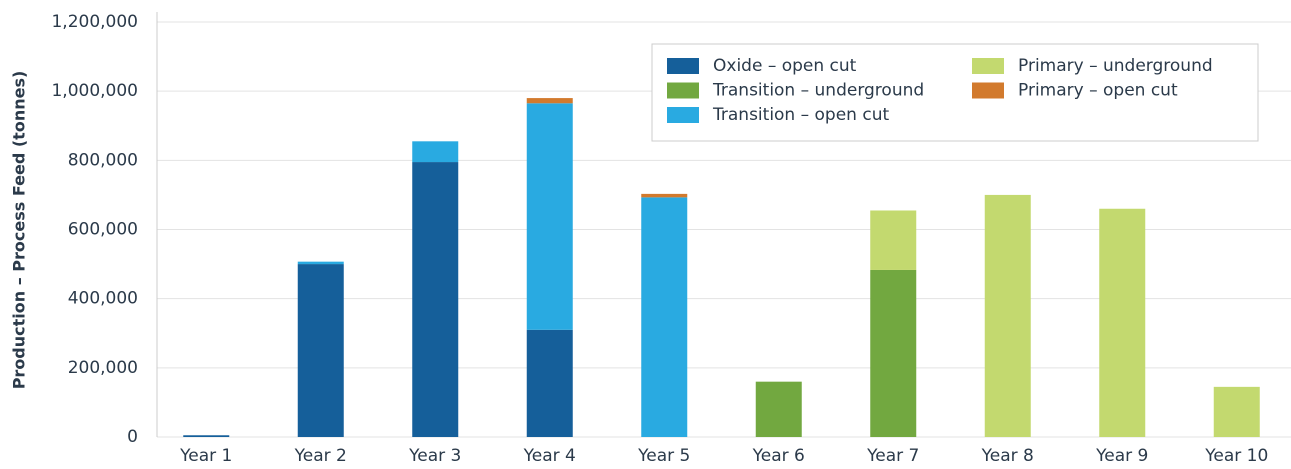  Describe the element at coordinates (205, 456) in the screenshot. I see `x-tick-label: Year 1` at that location.